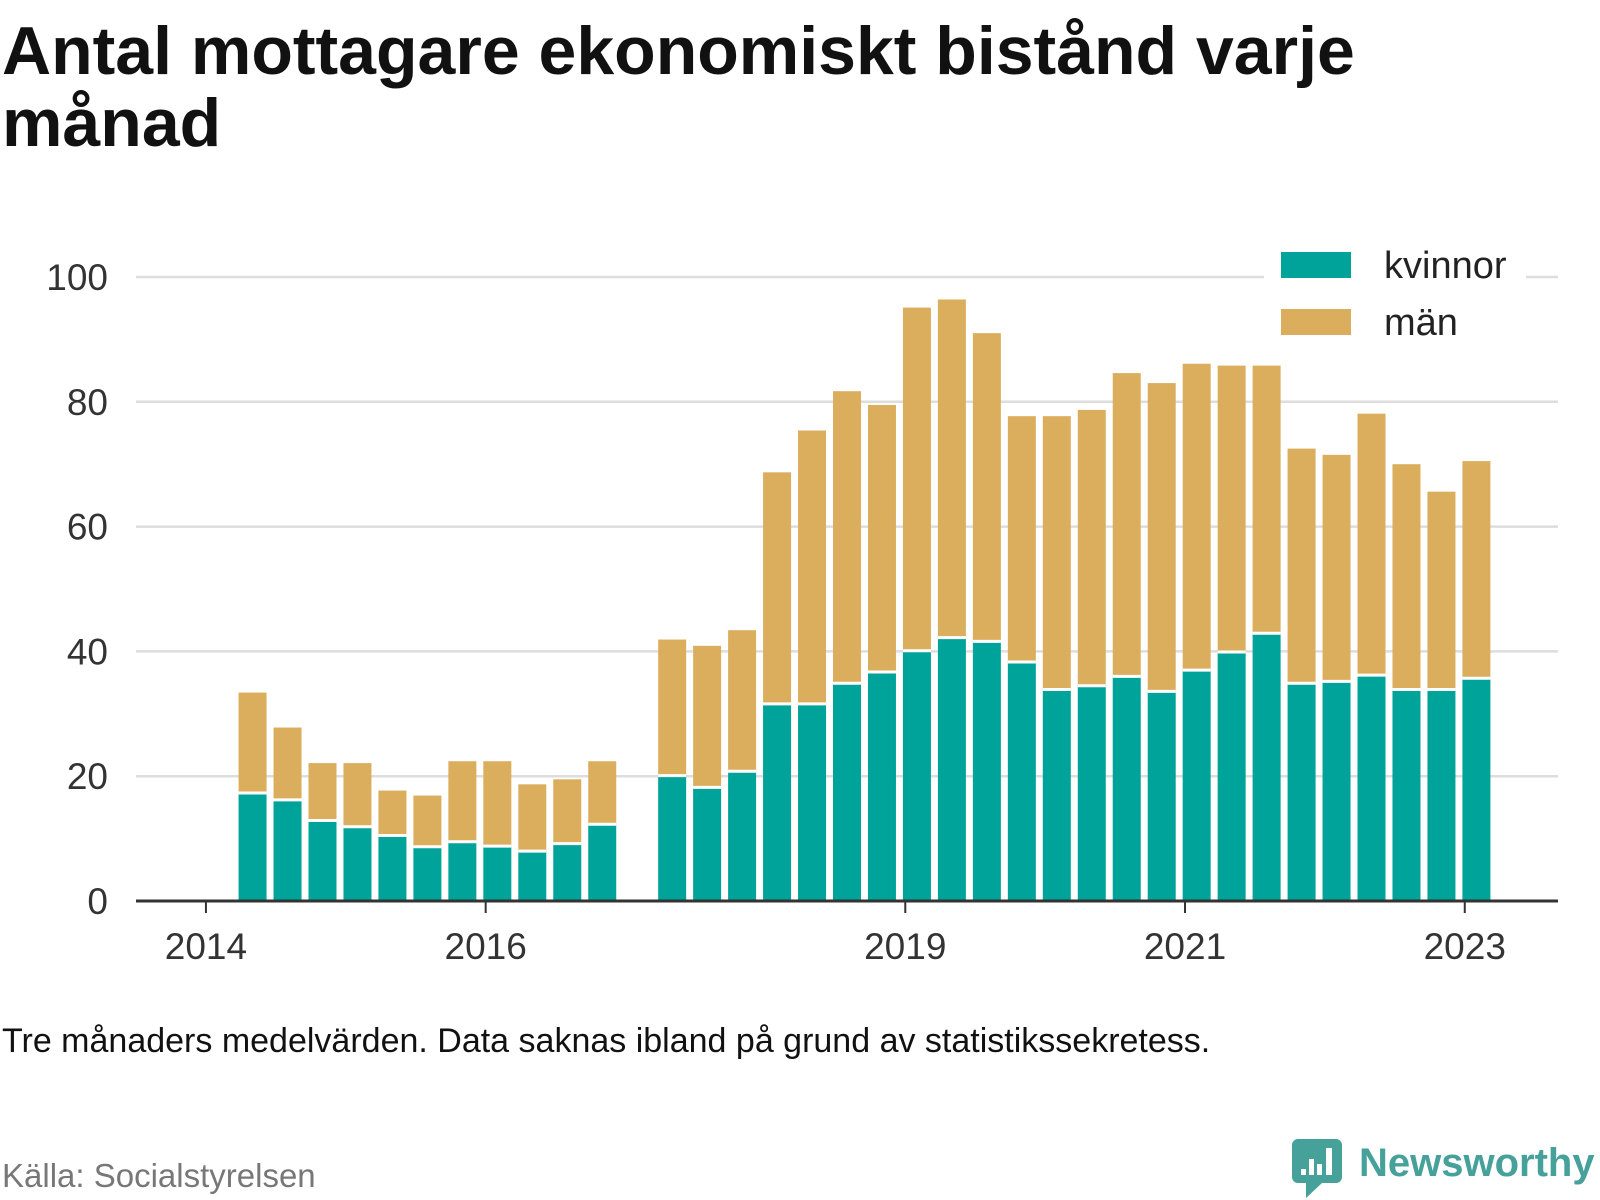 The width and height of the screenshot is (1600, 1200). I want to click on y-tick-label: 0, so click(97, 901).